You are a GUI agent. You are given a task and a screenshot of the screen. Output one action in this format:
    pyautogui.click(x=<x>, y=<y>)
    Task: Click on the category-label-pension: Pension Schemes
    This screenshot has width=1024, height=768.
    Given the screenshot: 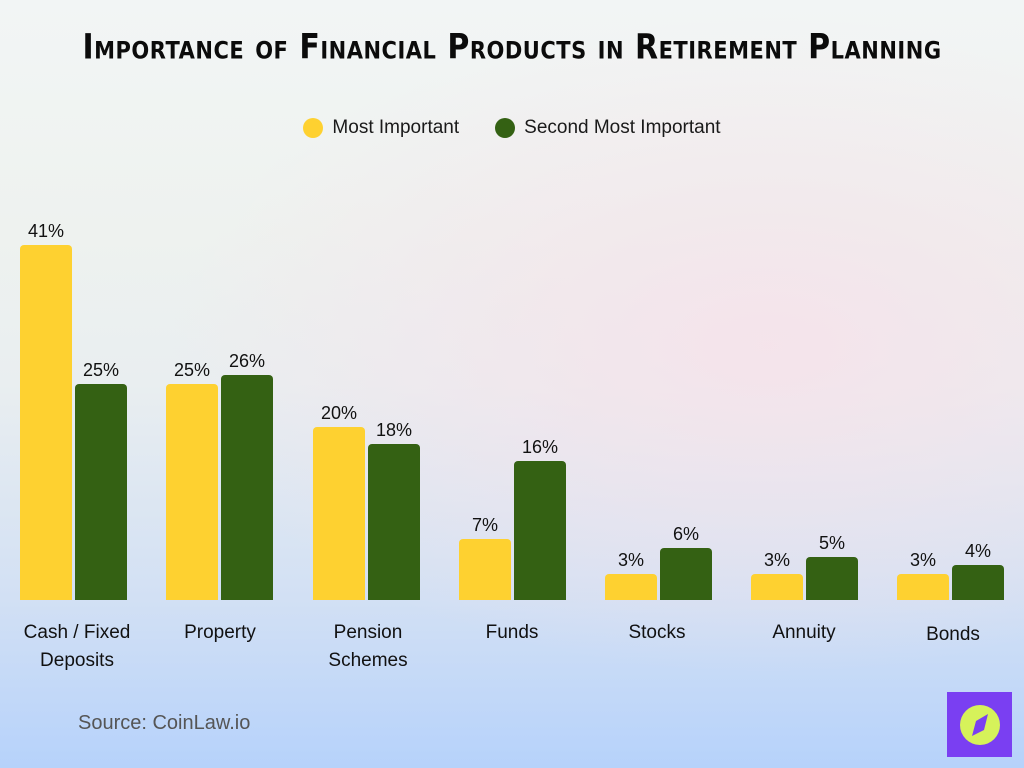 What is the action you would take?
    pyautogui.click(x=368, y=647)
    